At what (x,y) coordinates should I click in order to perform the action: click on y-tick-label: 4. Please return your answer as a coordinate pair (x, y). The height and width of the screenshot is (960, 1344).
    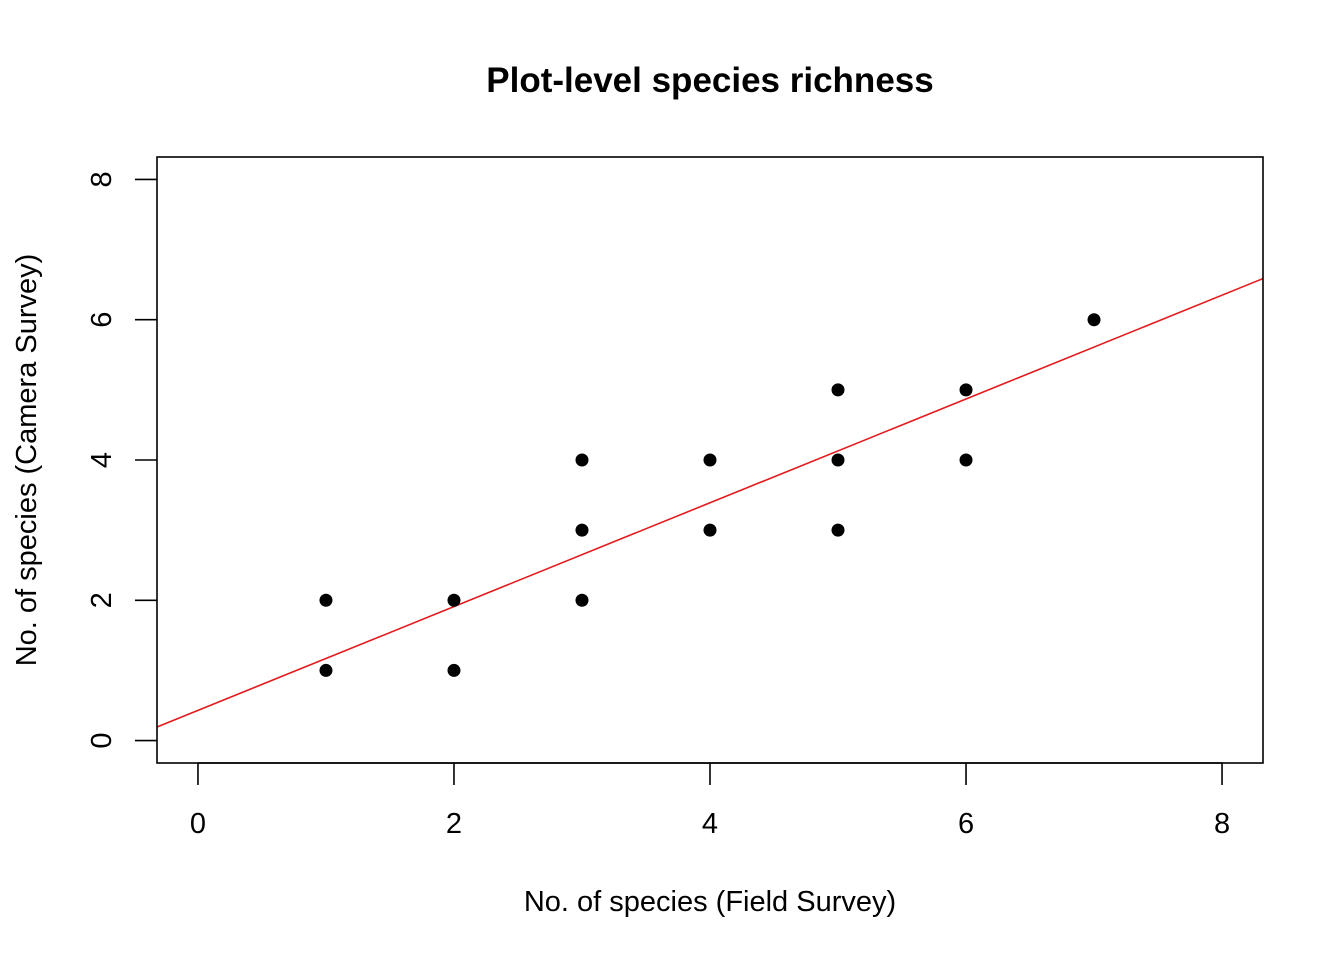
    Looking at the image, I should click on (102, 460).